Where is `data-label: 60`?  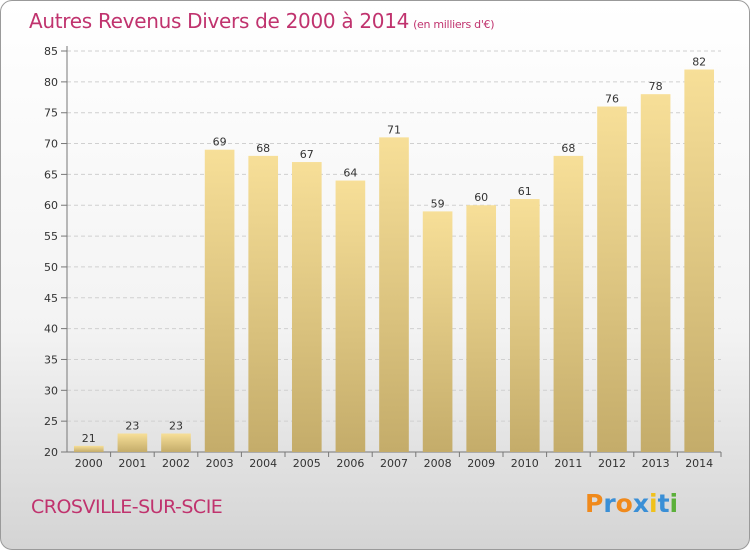
data-label: 60 is located at coordinates (481, 197).